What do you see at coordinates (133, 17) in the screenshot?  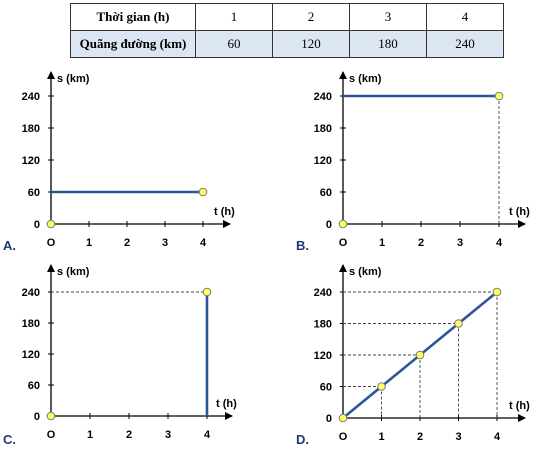 I see `row-header: Thời gian (h)` at bounding box center [133, 17].